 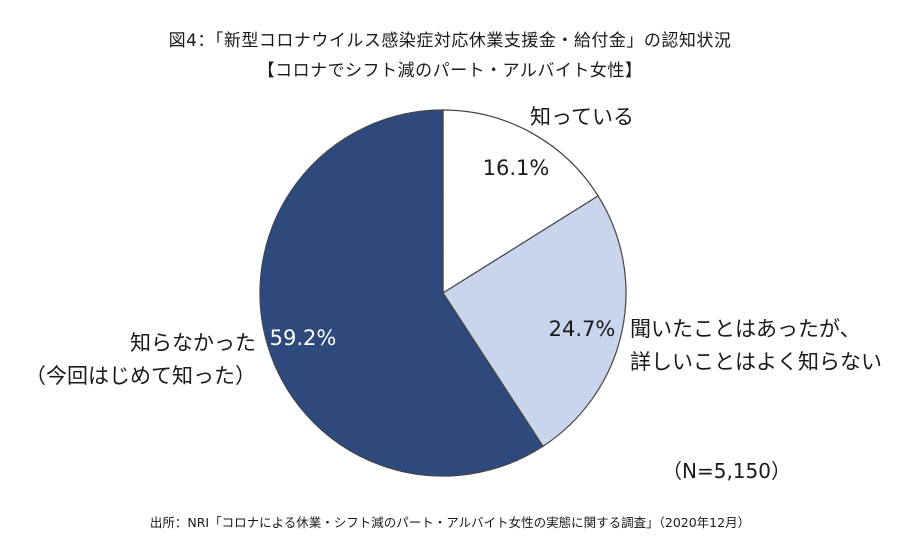 What do you see at coordinates (745, 329) in the screenshot?
I see `slice-heard-not-detailed-category-label: 聞いたことはあったが、` at bounding box center [745, 329].